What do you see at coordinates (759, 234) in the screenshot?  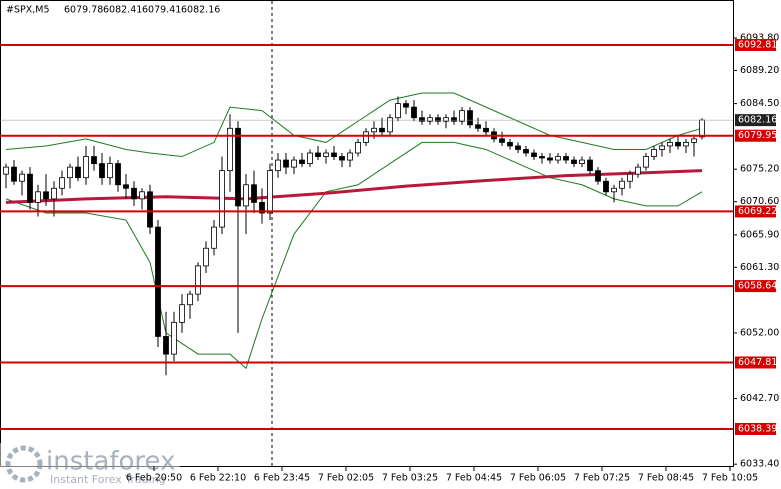 I see `y-tick-label: 6065.90` at bounding box center [759, 234].